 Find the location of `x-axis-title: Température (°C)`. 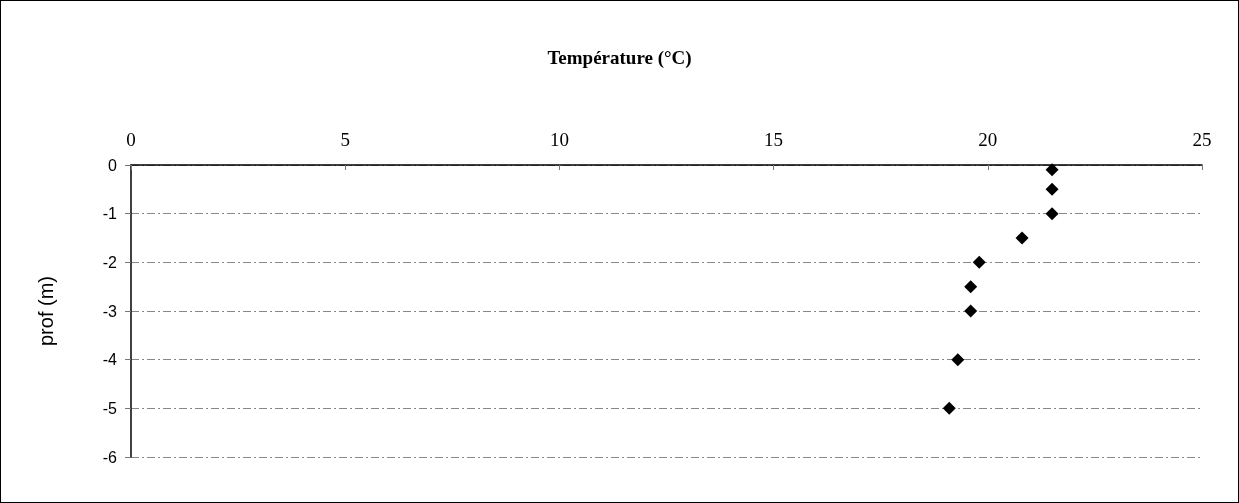

x-axis-title: Température (°C) is located at coordinates (619, 58).